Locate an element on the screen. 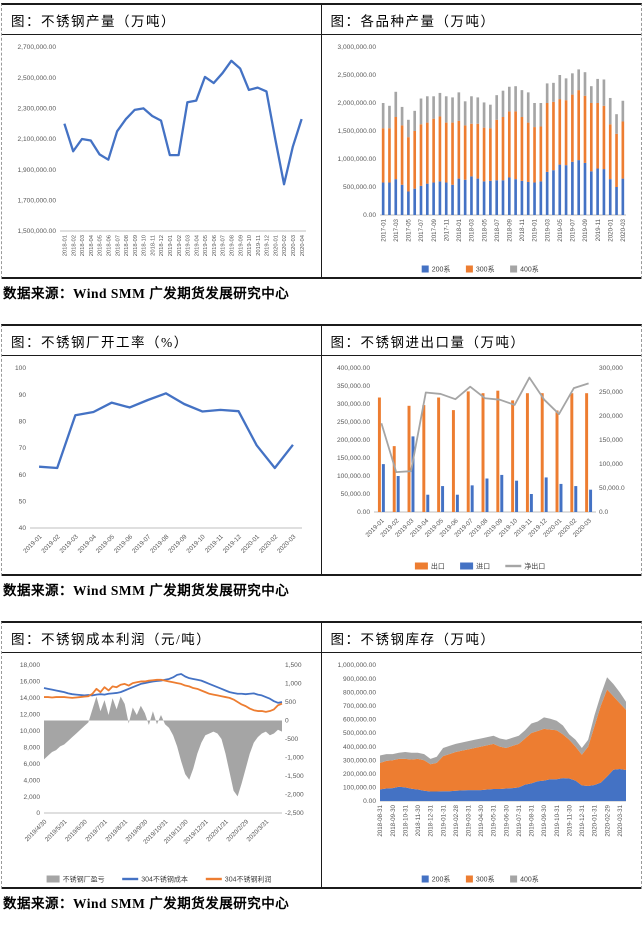 This screenshot has height=934, width=643. svg-text: 2018-01 is located at coordinates (459, 229).